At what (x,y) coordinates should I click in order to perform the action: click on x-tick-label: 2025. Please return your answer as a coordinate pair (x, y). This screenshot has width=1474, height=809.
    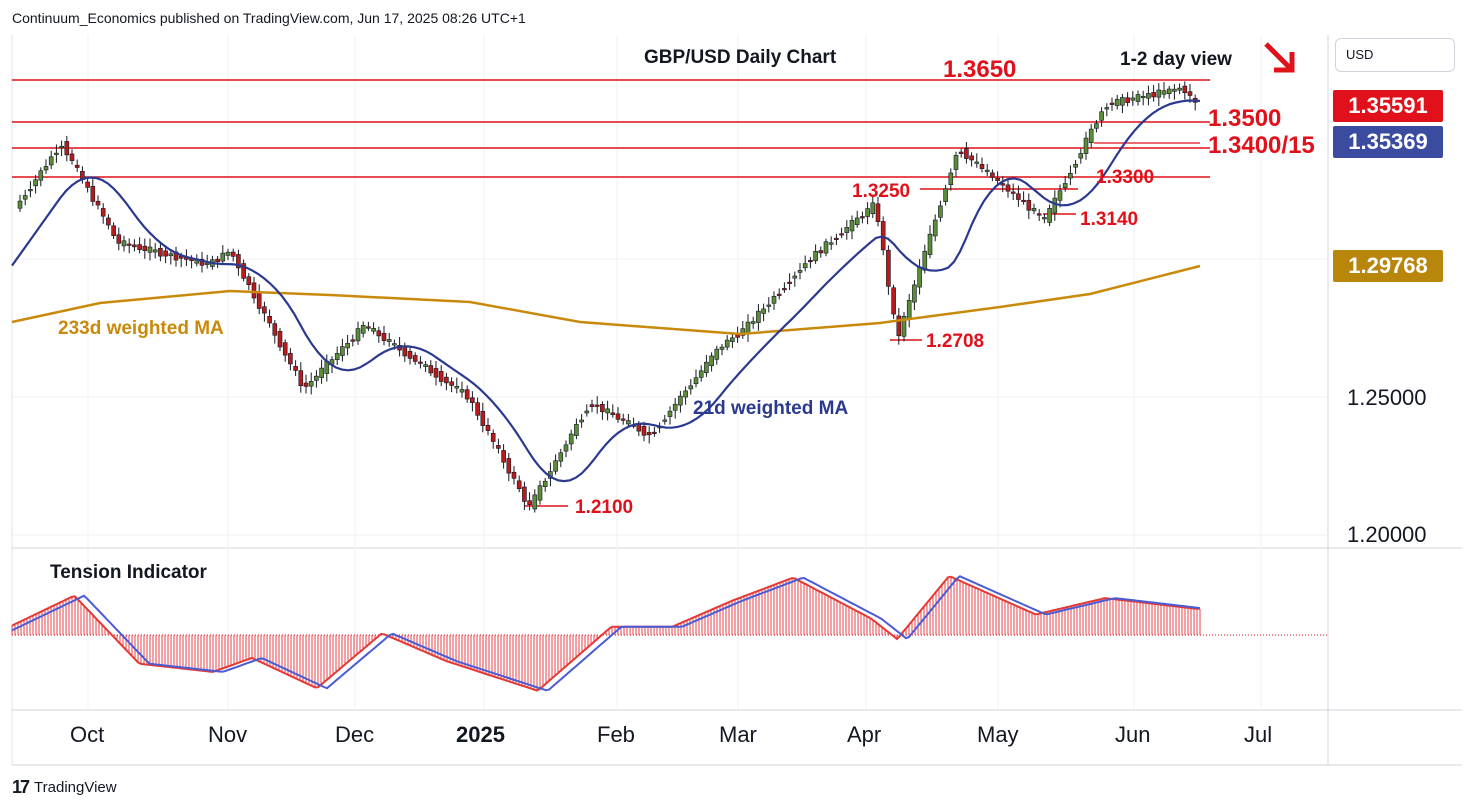
    Looking at the image, I should click on (480, 734).